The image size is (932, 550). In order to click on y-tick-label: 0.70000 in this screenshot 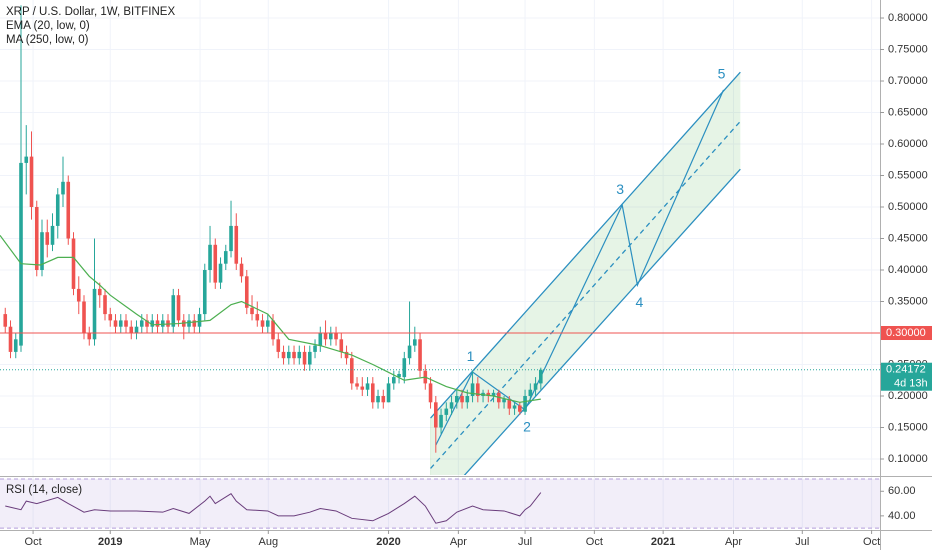, I will do `click(908, 81)`.